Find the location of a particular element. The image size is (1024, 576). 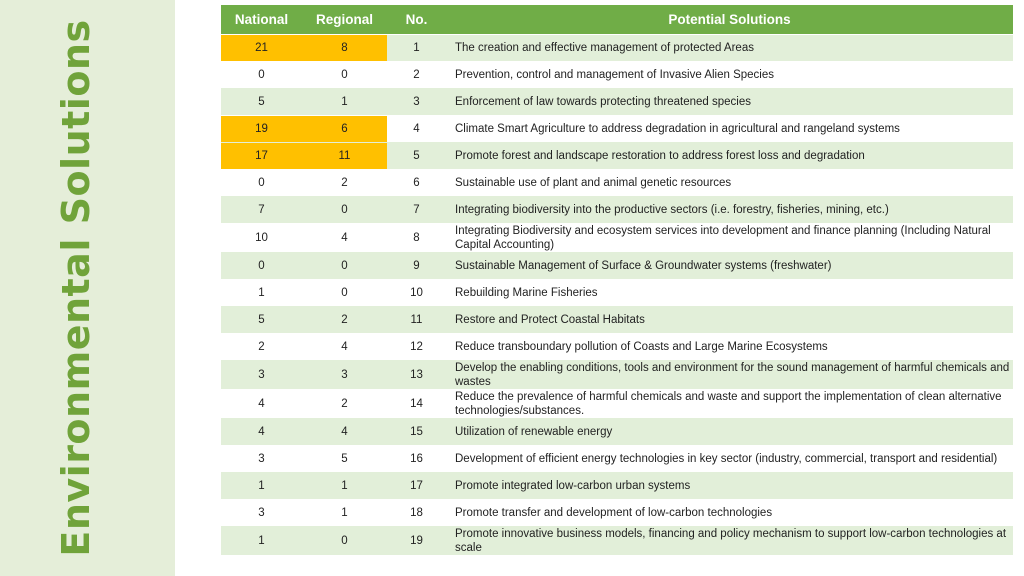

number-cell: 16 is located at coordinates (416, 459).